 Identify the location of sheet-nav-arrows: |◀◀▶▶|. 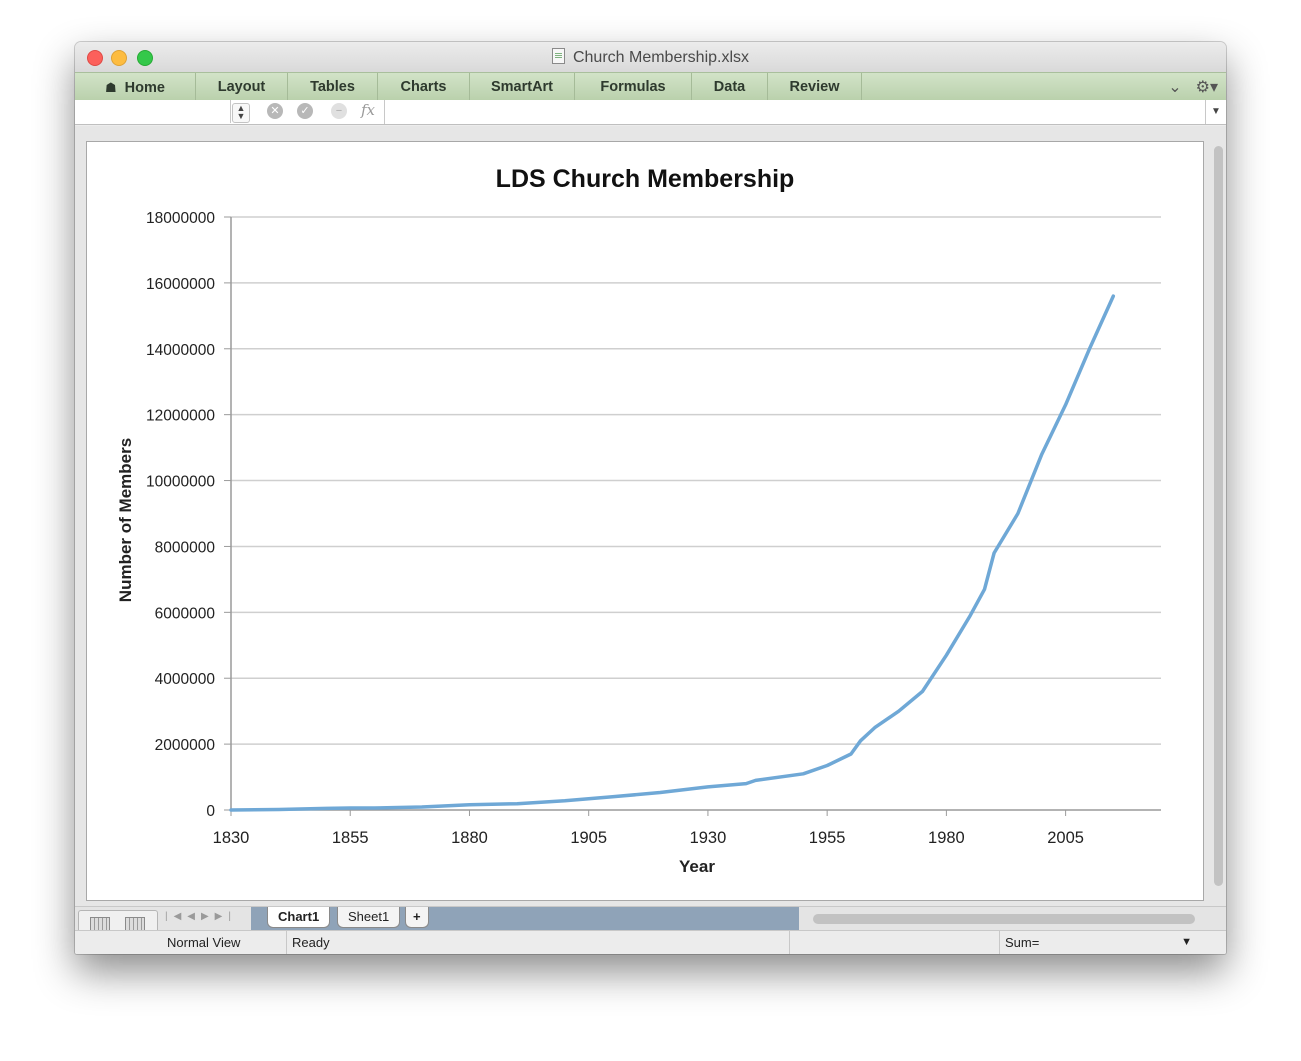
(201, 916).